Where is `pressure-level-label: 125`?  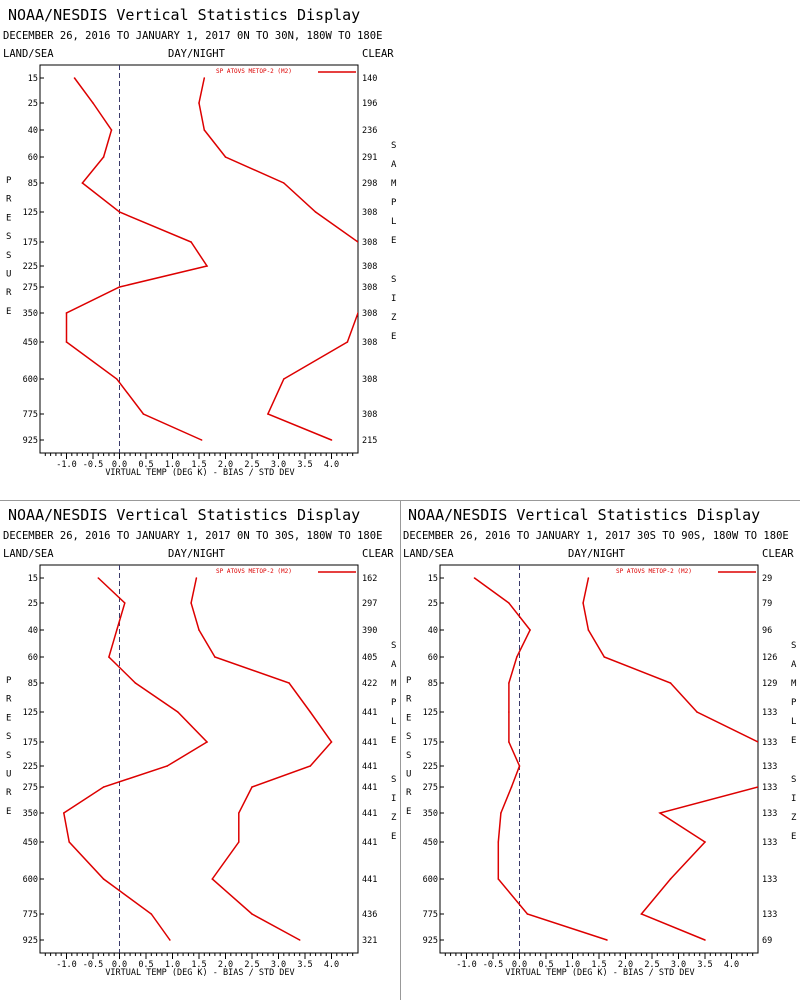
pressure-level-label: 125 is located at coordinates (30, 713).